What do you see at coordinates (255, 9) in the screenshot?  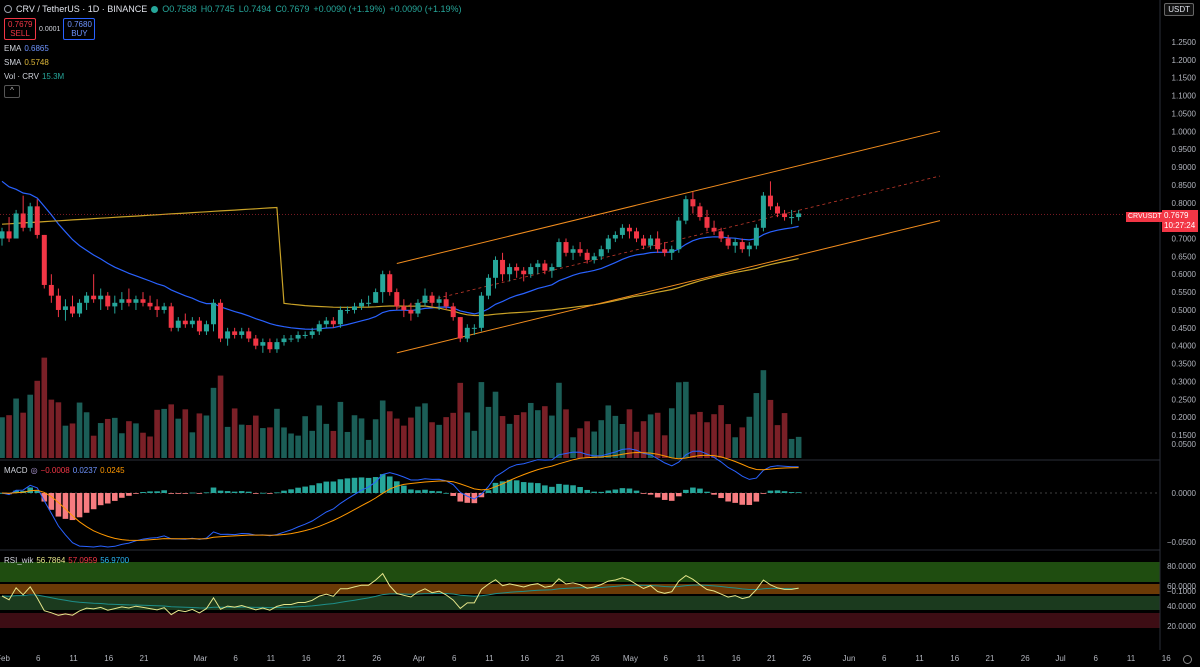 I see `low-value: L0.7494` at bounding box center [255, 9].